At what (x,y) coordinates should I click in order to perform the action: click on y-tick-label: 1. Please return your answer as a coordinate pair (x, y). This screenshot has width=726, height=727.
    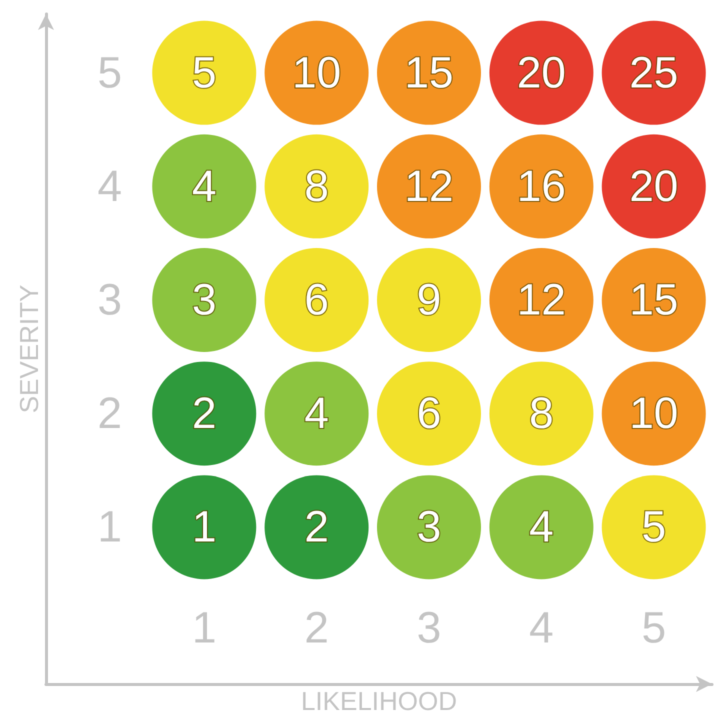
    Looking at the image, I should click on (110, 527).